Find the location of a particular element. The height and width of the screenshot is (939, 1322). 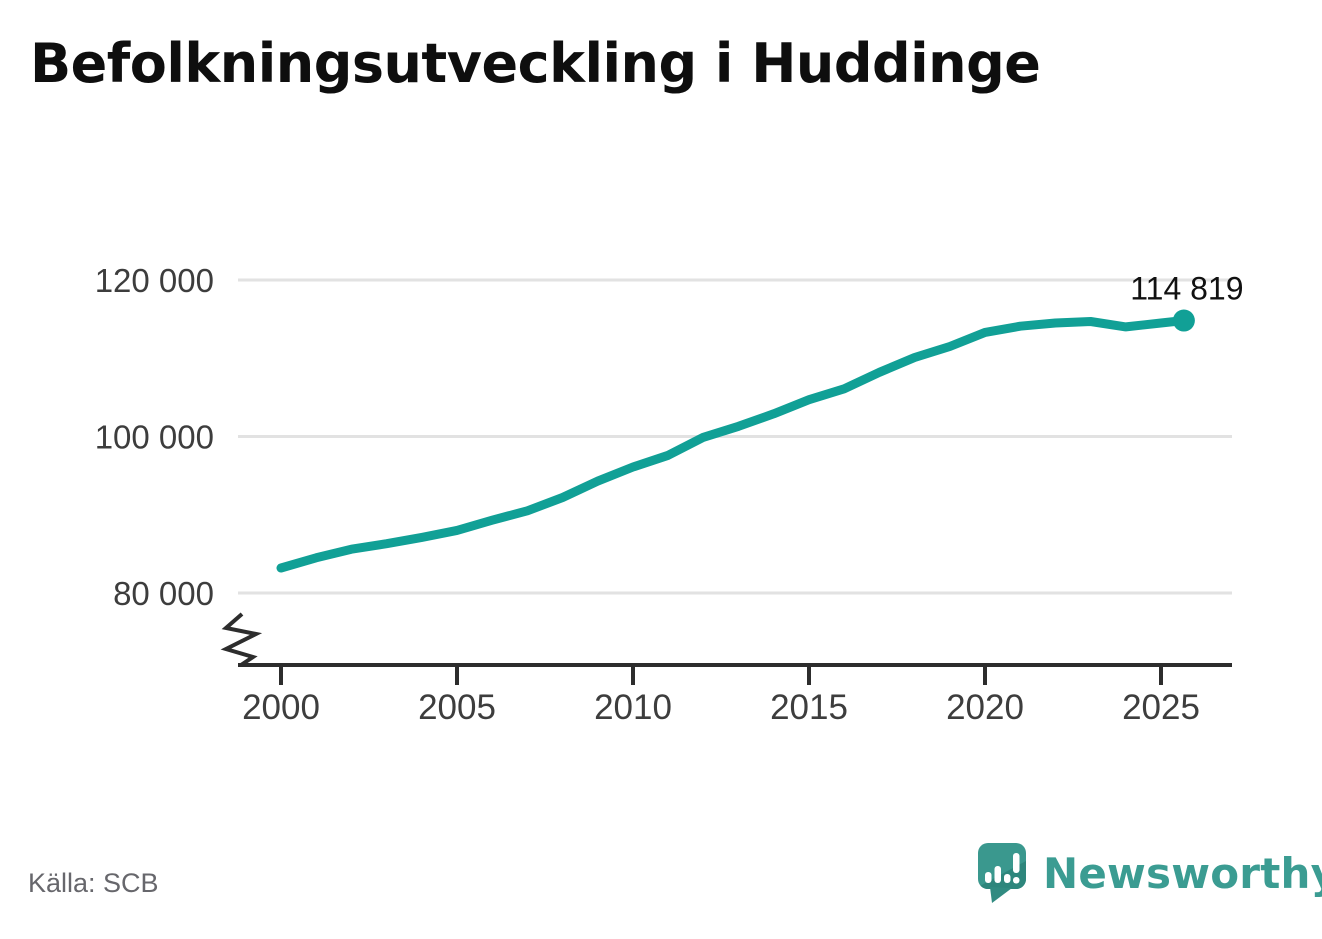

y-axis-tick-label: 80 000 is located at coordinates (163, 593).